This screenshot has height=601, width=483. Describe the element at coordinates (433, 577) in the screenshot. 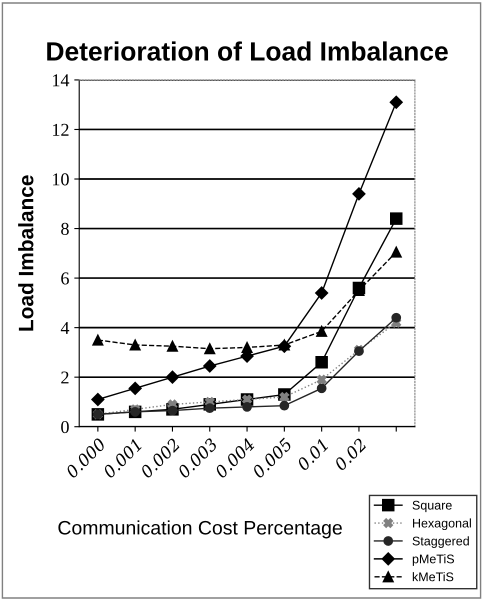

I see `legend-label: kMeTiS` at that location.